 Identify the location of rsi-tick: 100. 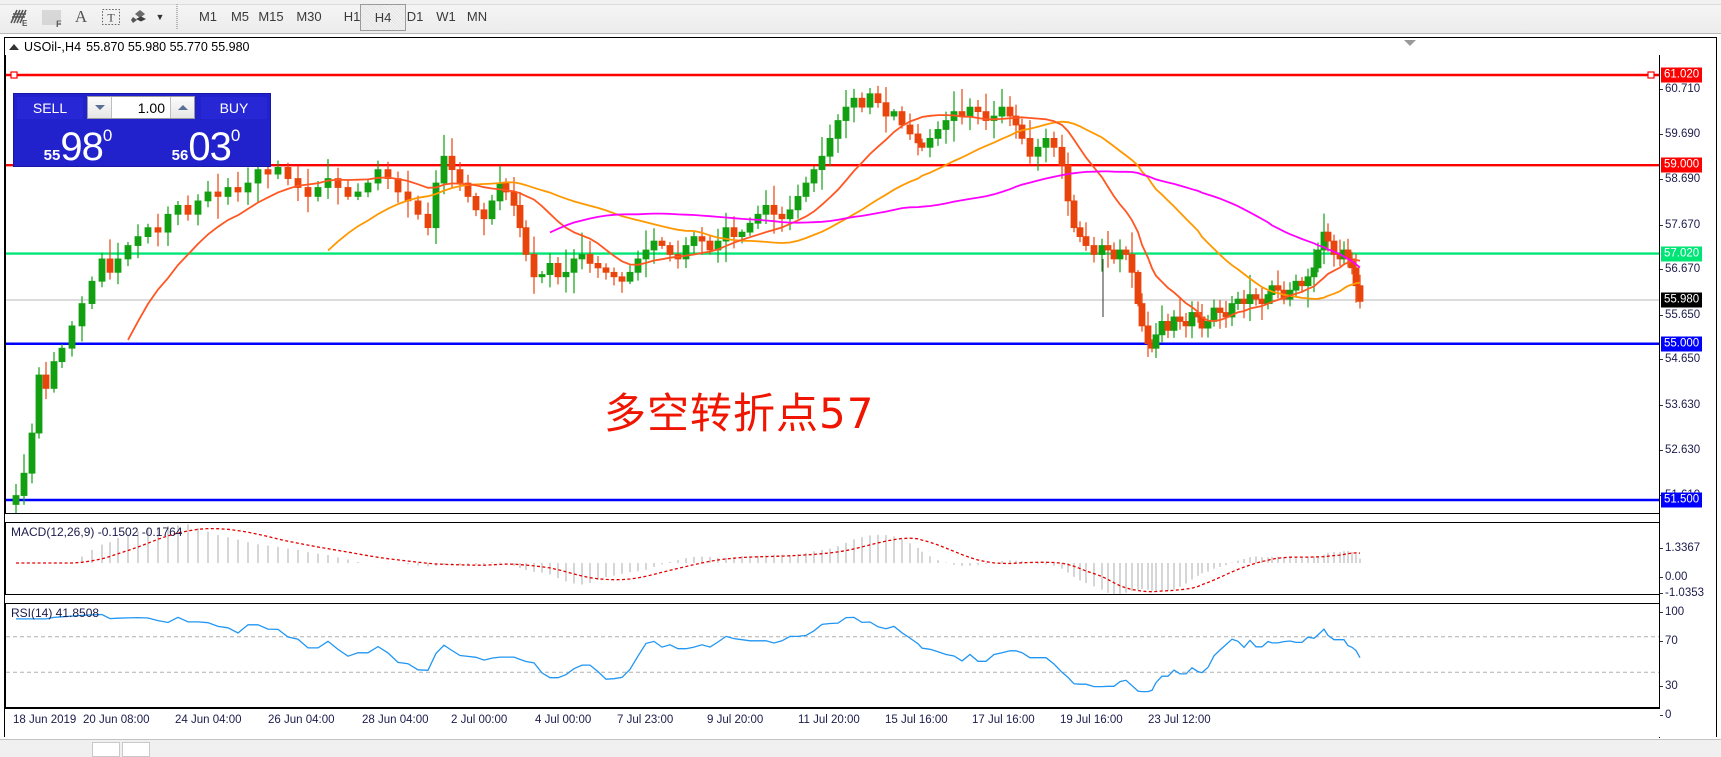
(1672, 612).